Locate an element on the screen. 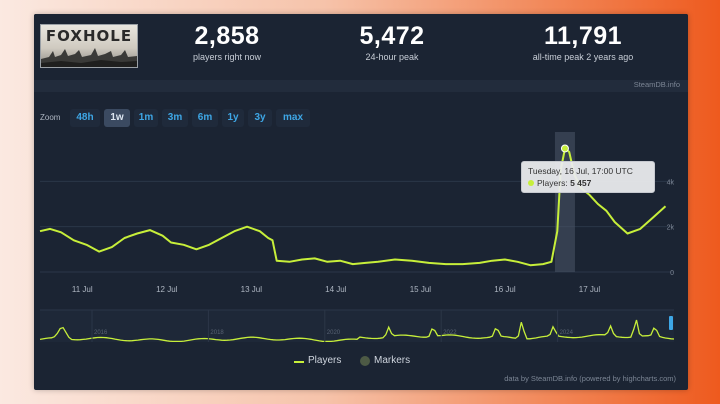  legend-markers-dot-icon is located at coordinates (365, 361).